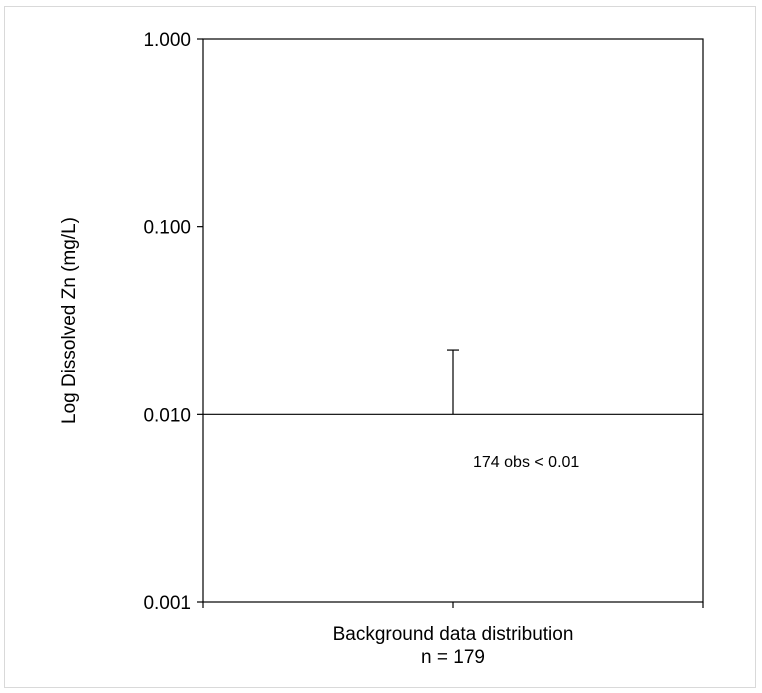 Image resolution: width=762 pixels, height=693 pixels. Describe the element at coordinates (167, 603) in the screenshot. I see `y-tick-label: 0.001` at that location.